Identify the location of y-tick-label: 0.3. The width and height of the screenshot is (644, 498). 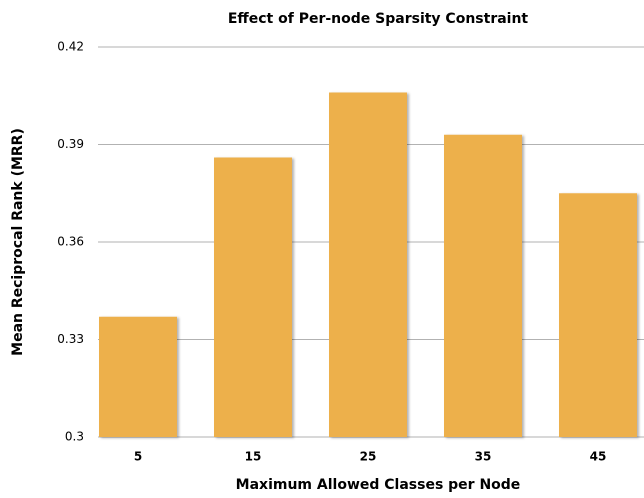
(74, 437).